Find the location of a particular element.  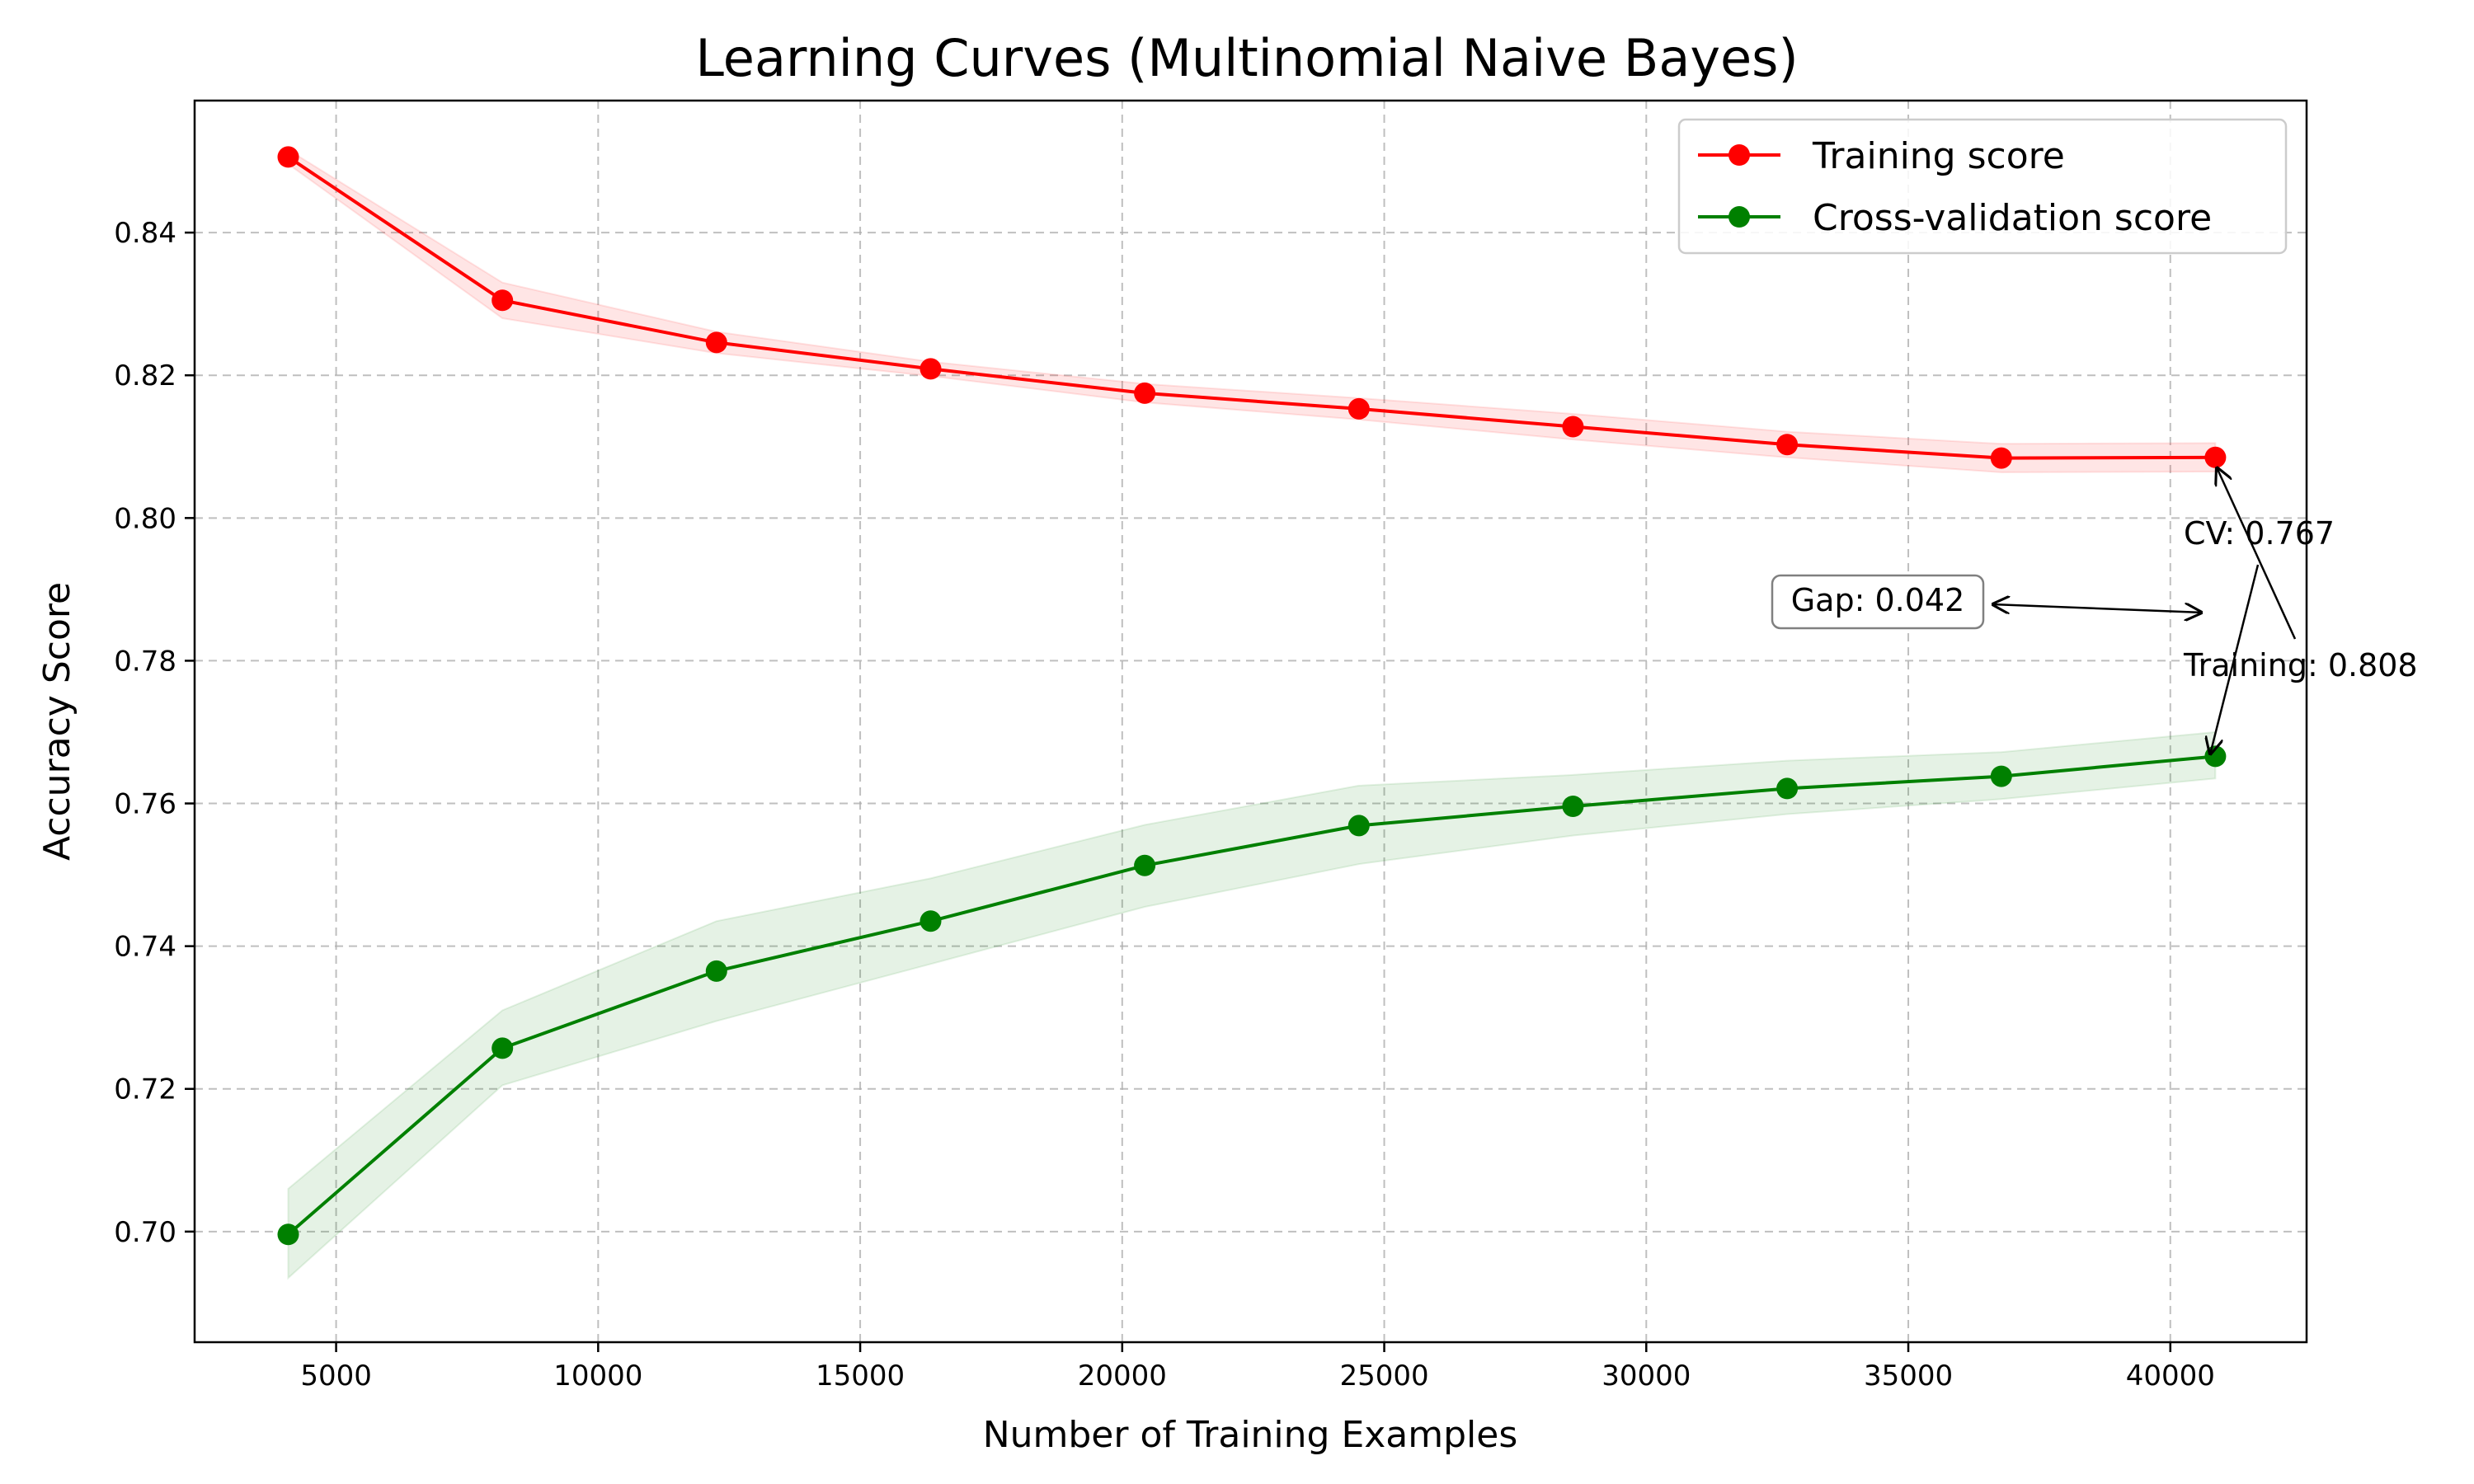

annotations: CV: 0.767 Training: 0.808 Gap: 0.042 is located at coordinates (2094, 610).